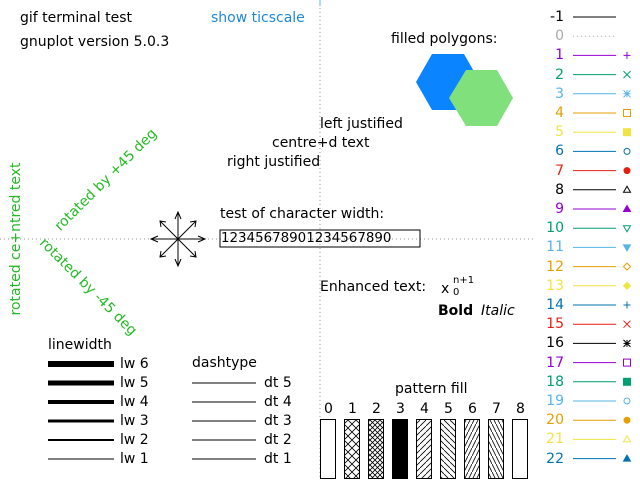 This screenshot has width=640, height=480. Describe the element at coordinates (555, 362) in the screenshot. I see `linetype-label-17: 17` at that location.